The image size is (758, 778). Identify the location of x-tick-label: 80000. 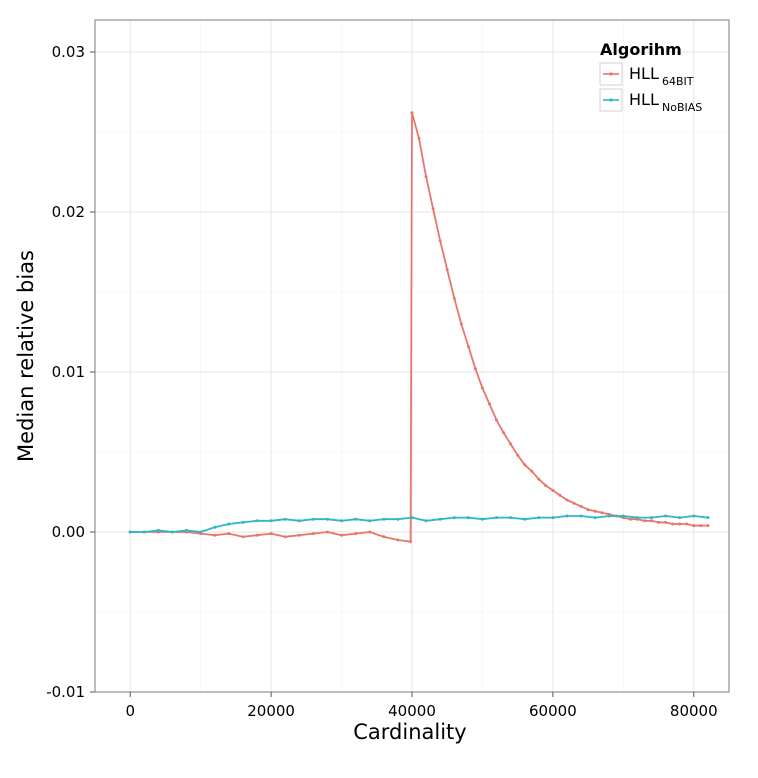
(694, 711).